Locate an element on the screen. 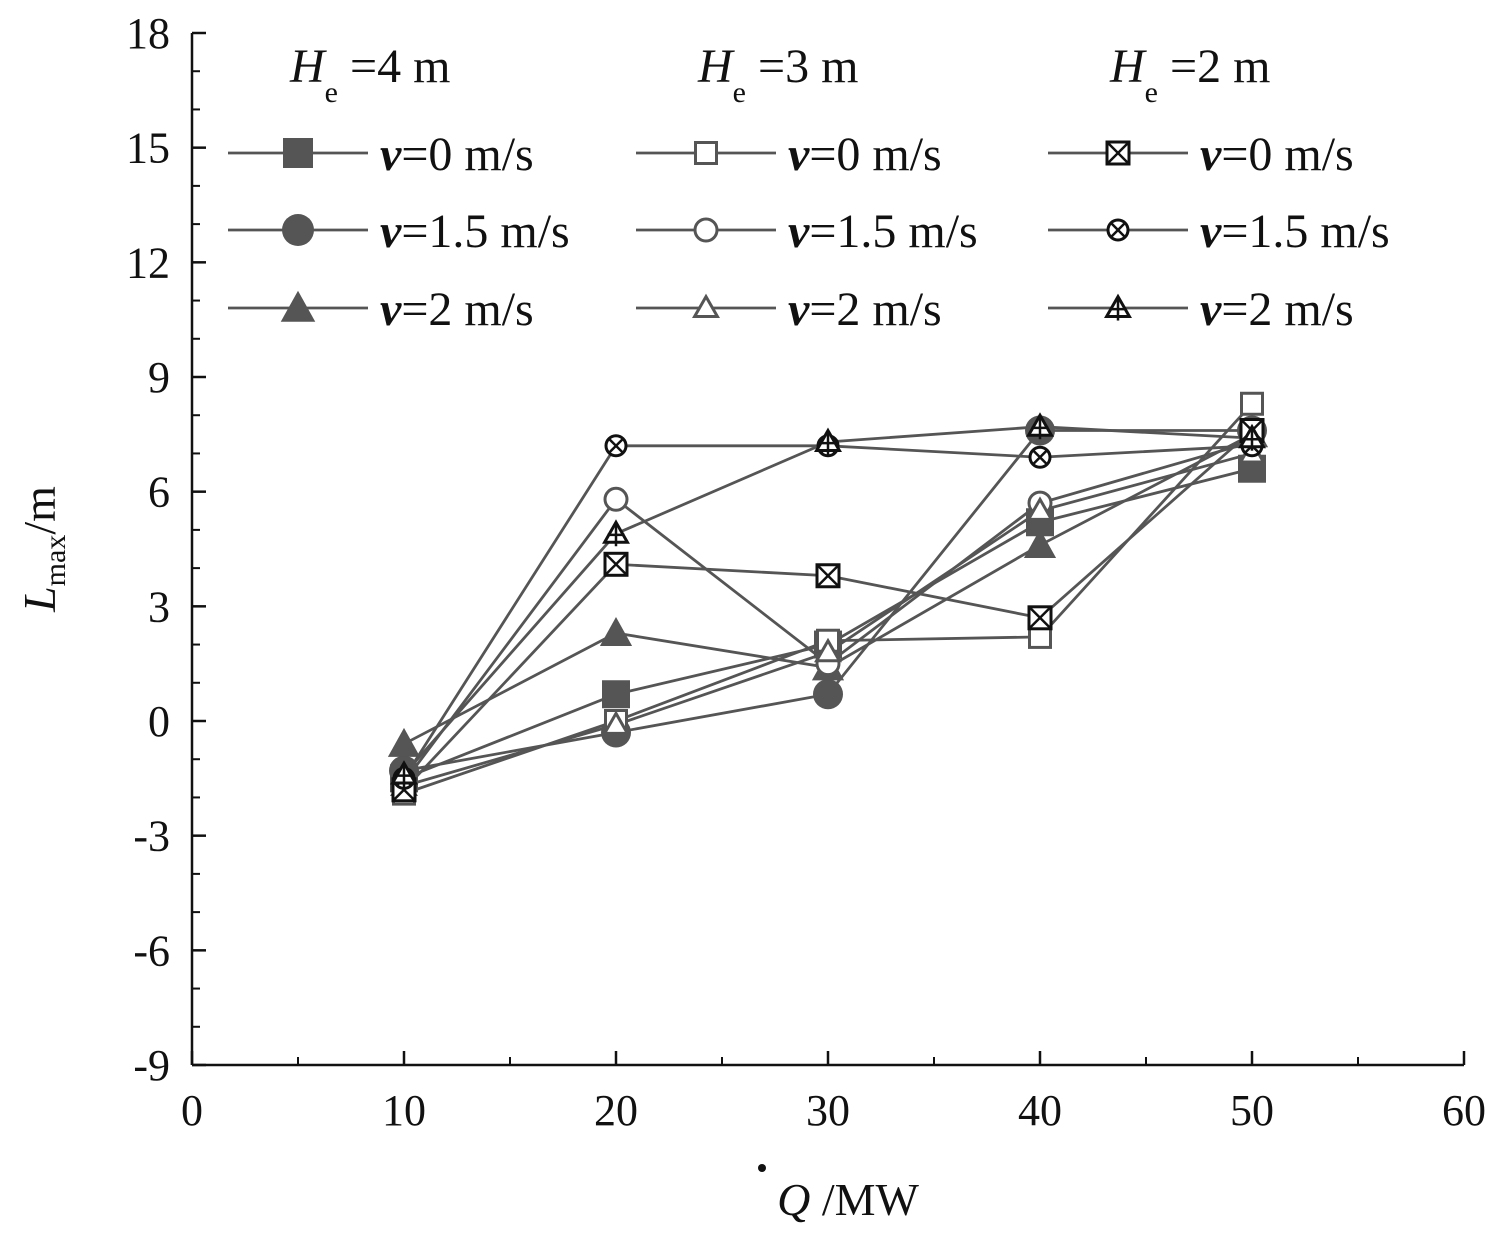  y-tick-label: 15 is located at coordinates (148, 148).